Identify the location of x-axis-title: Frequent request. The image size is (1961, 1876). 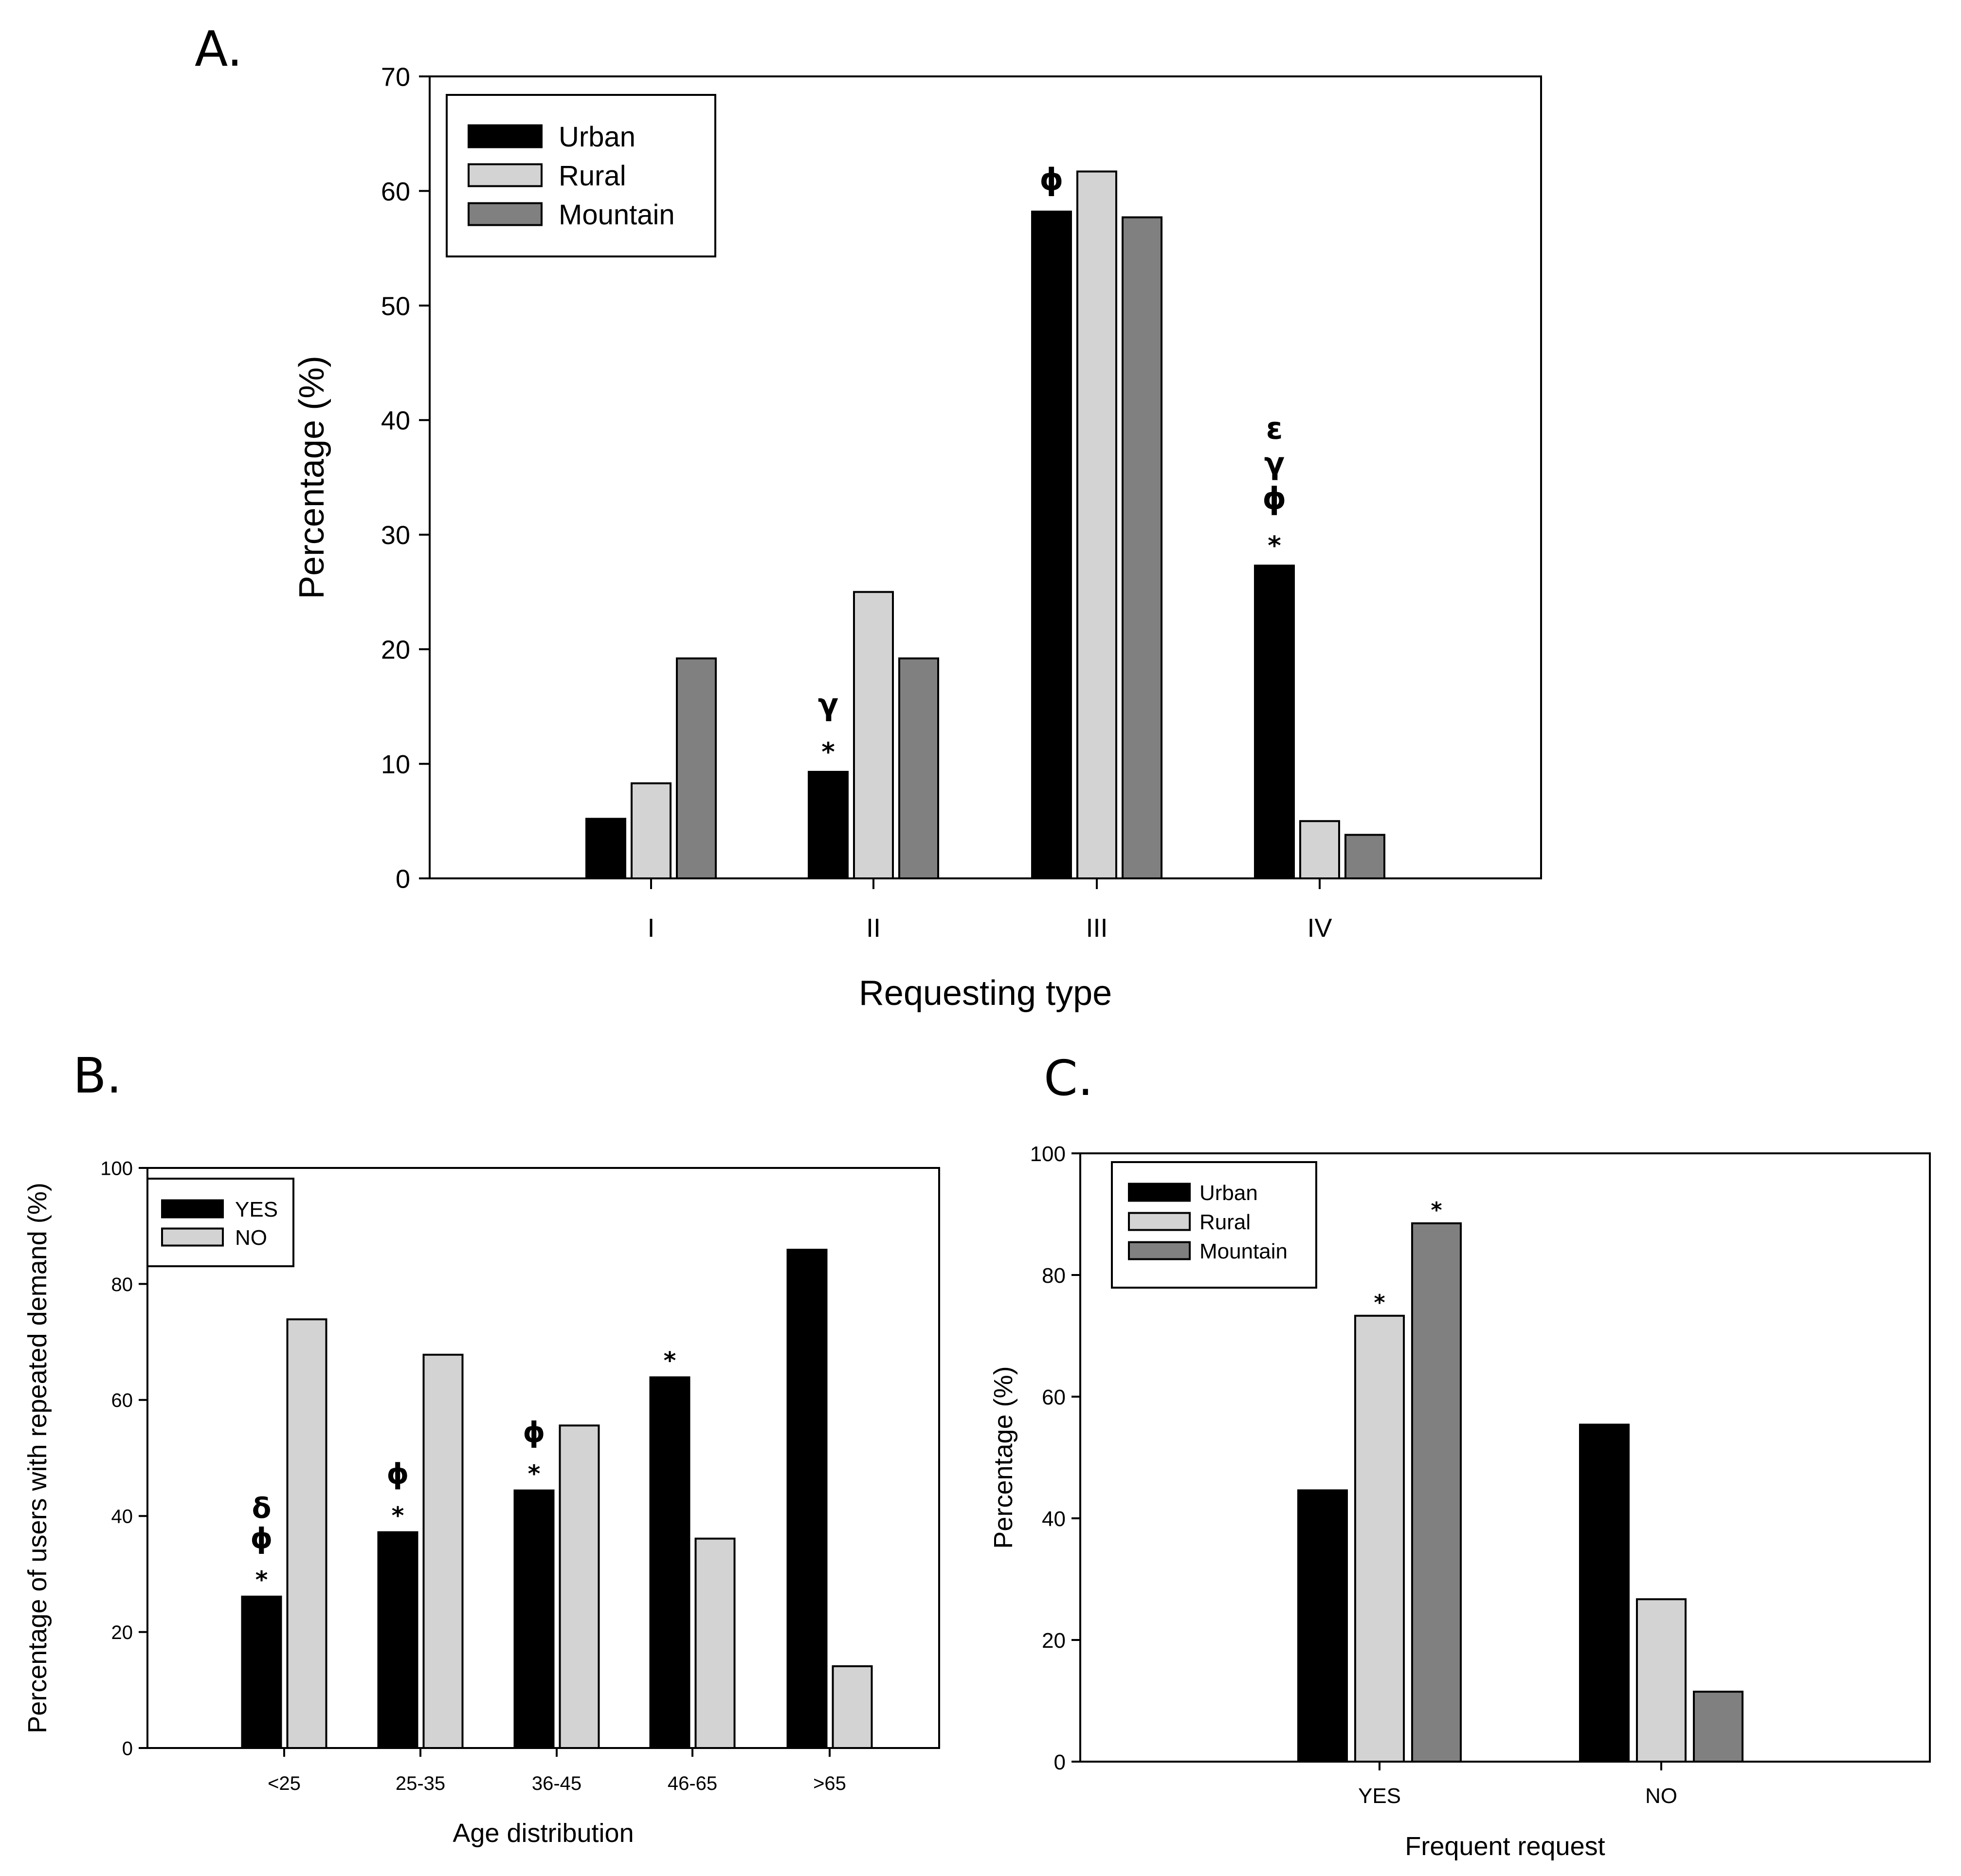
(1505, 1846).